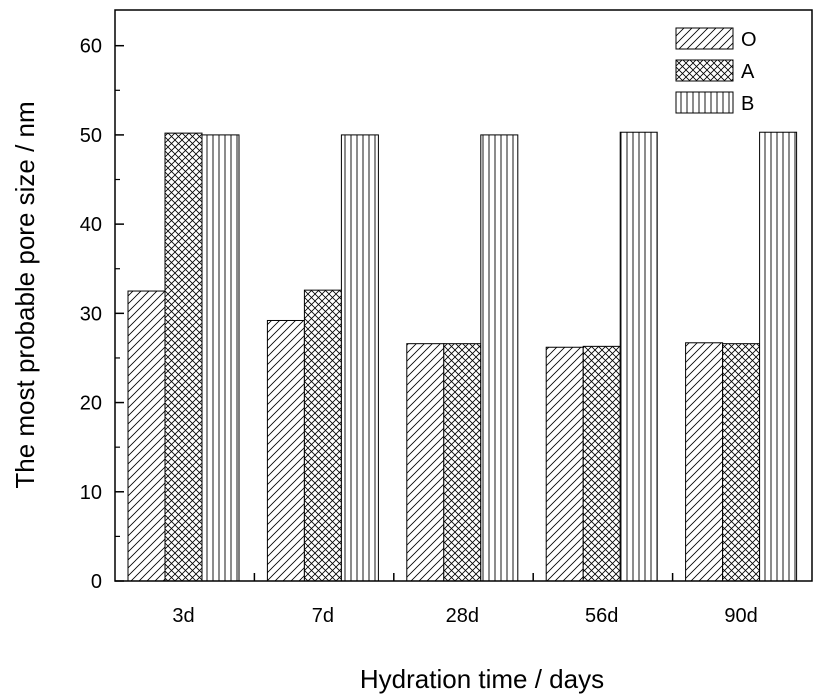 The height and width of the screenshot is (700, 827). Describe the element at coordinates (564, 464) in the screenshot. I see `bar-56d-O` at that location.